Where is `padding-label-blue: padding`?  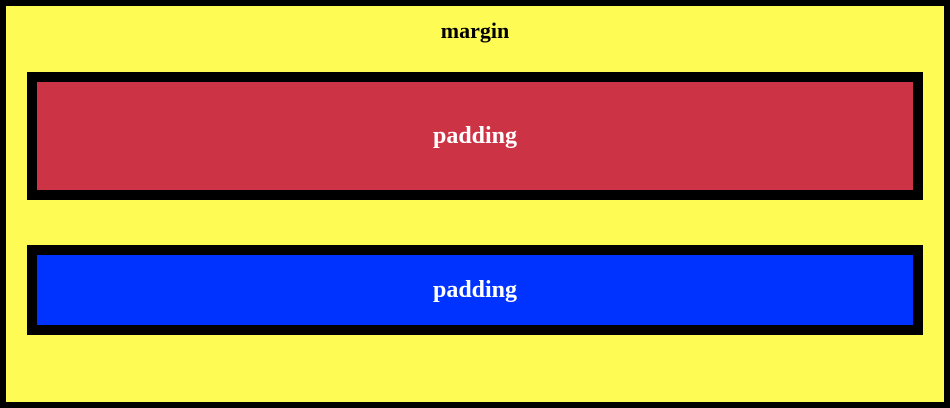 padding-label-blue: padding is located at coordinates (475, 289).